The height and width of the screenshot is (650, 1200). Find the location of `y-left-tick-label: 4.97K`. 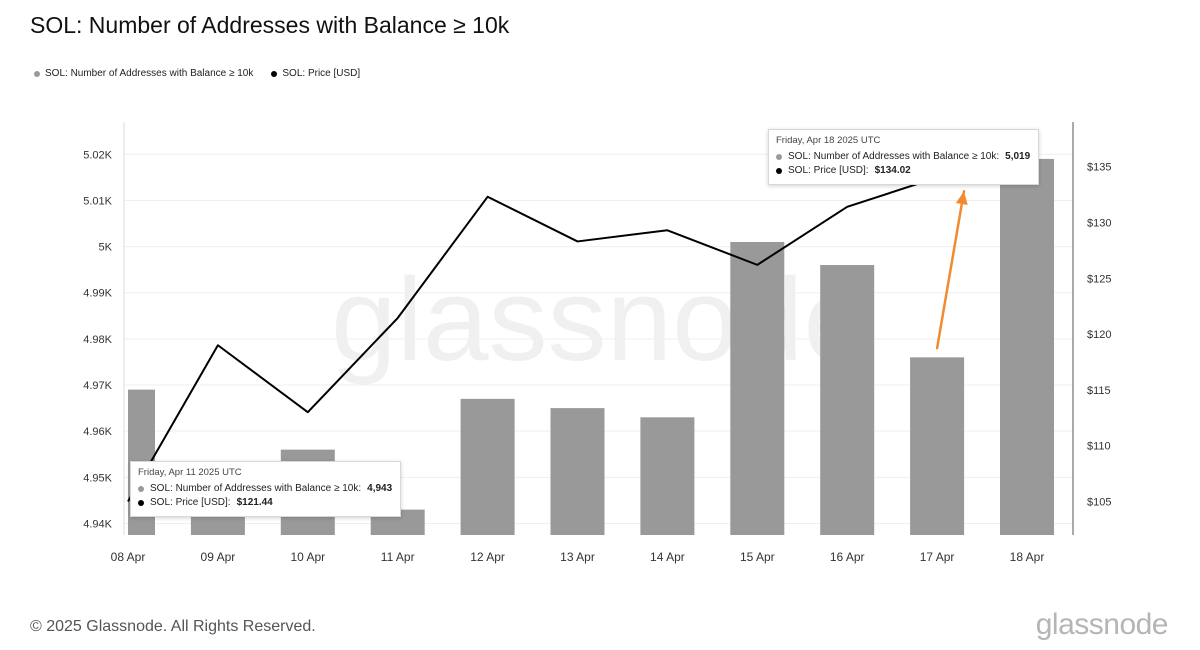

y-left-tick-label: 4.97K is located at coordinates (97, 386).